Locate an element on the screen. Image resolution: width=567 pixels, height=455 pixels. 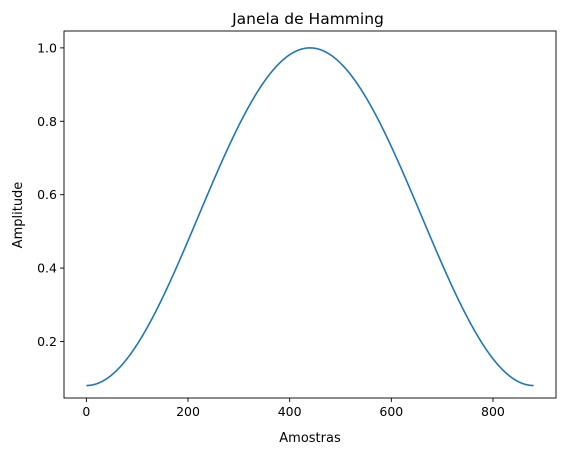
x-tick-label: 0 is located at coordinates (86, 411).